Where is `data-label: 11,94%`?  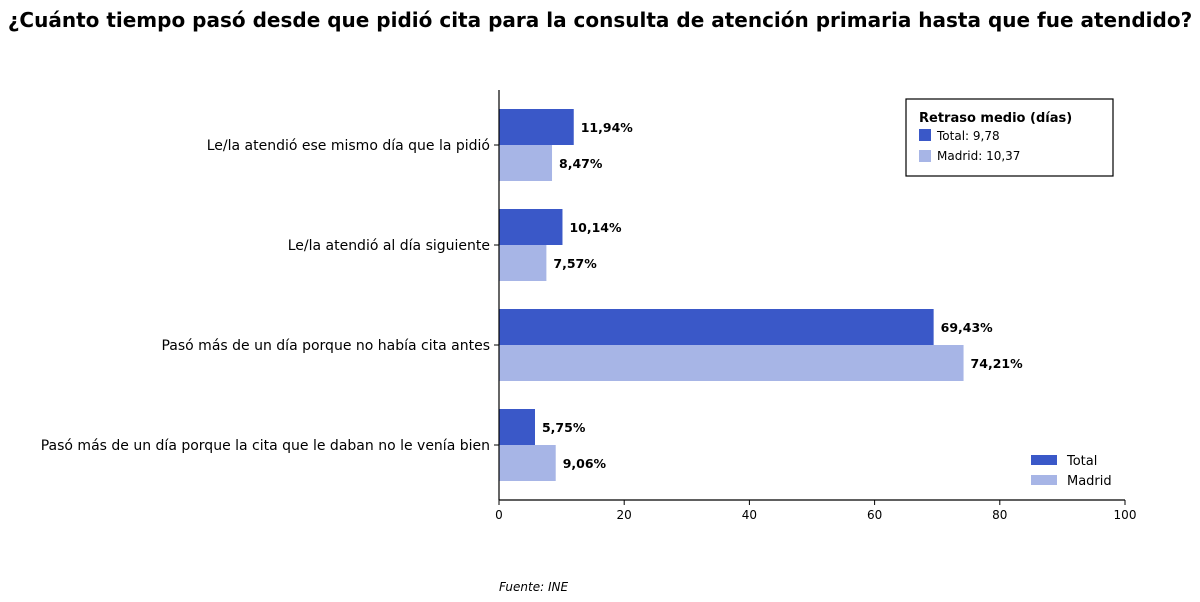
data-label: 11,94% is located at coordinates (607, 127).